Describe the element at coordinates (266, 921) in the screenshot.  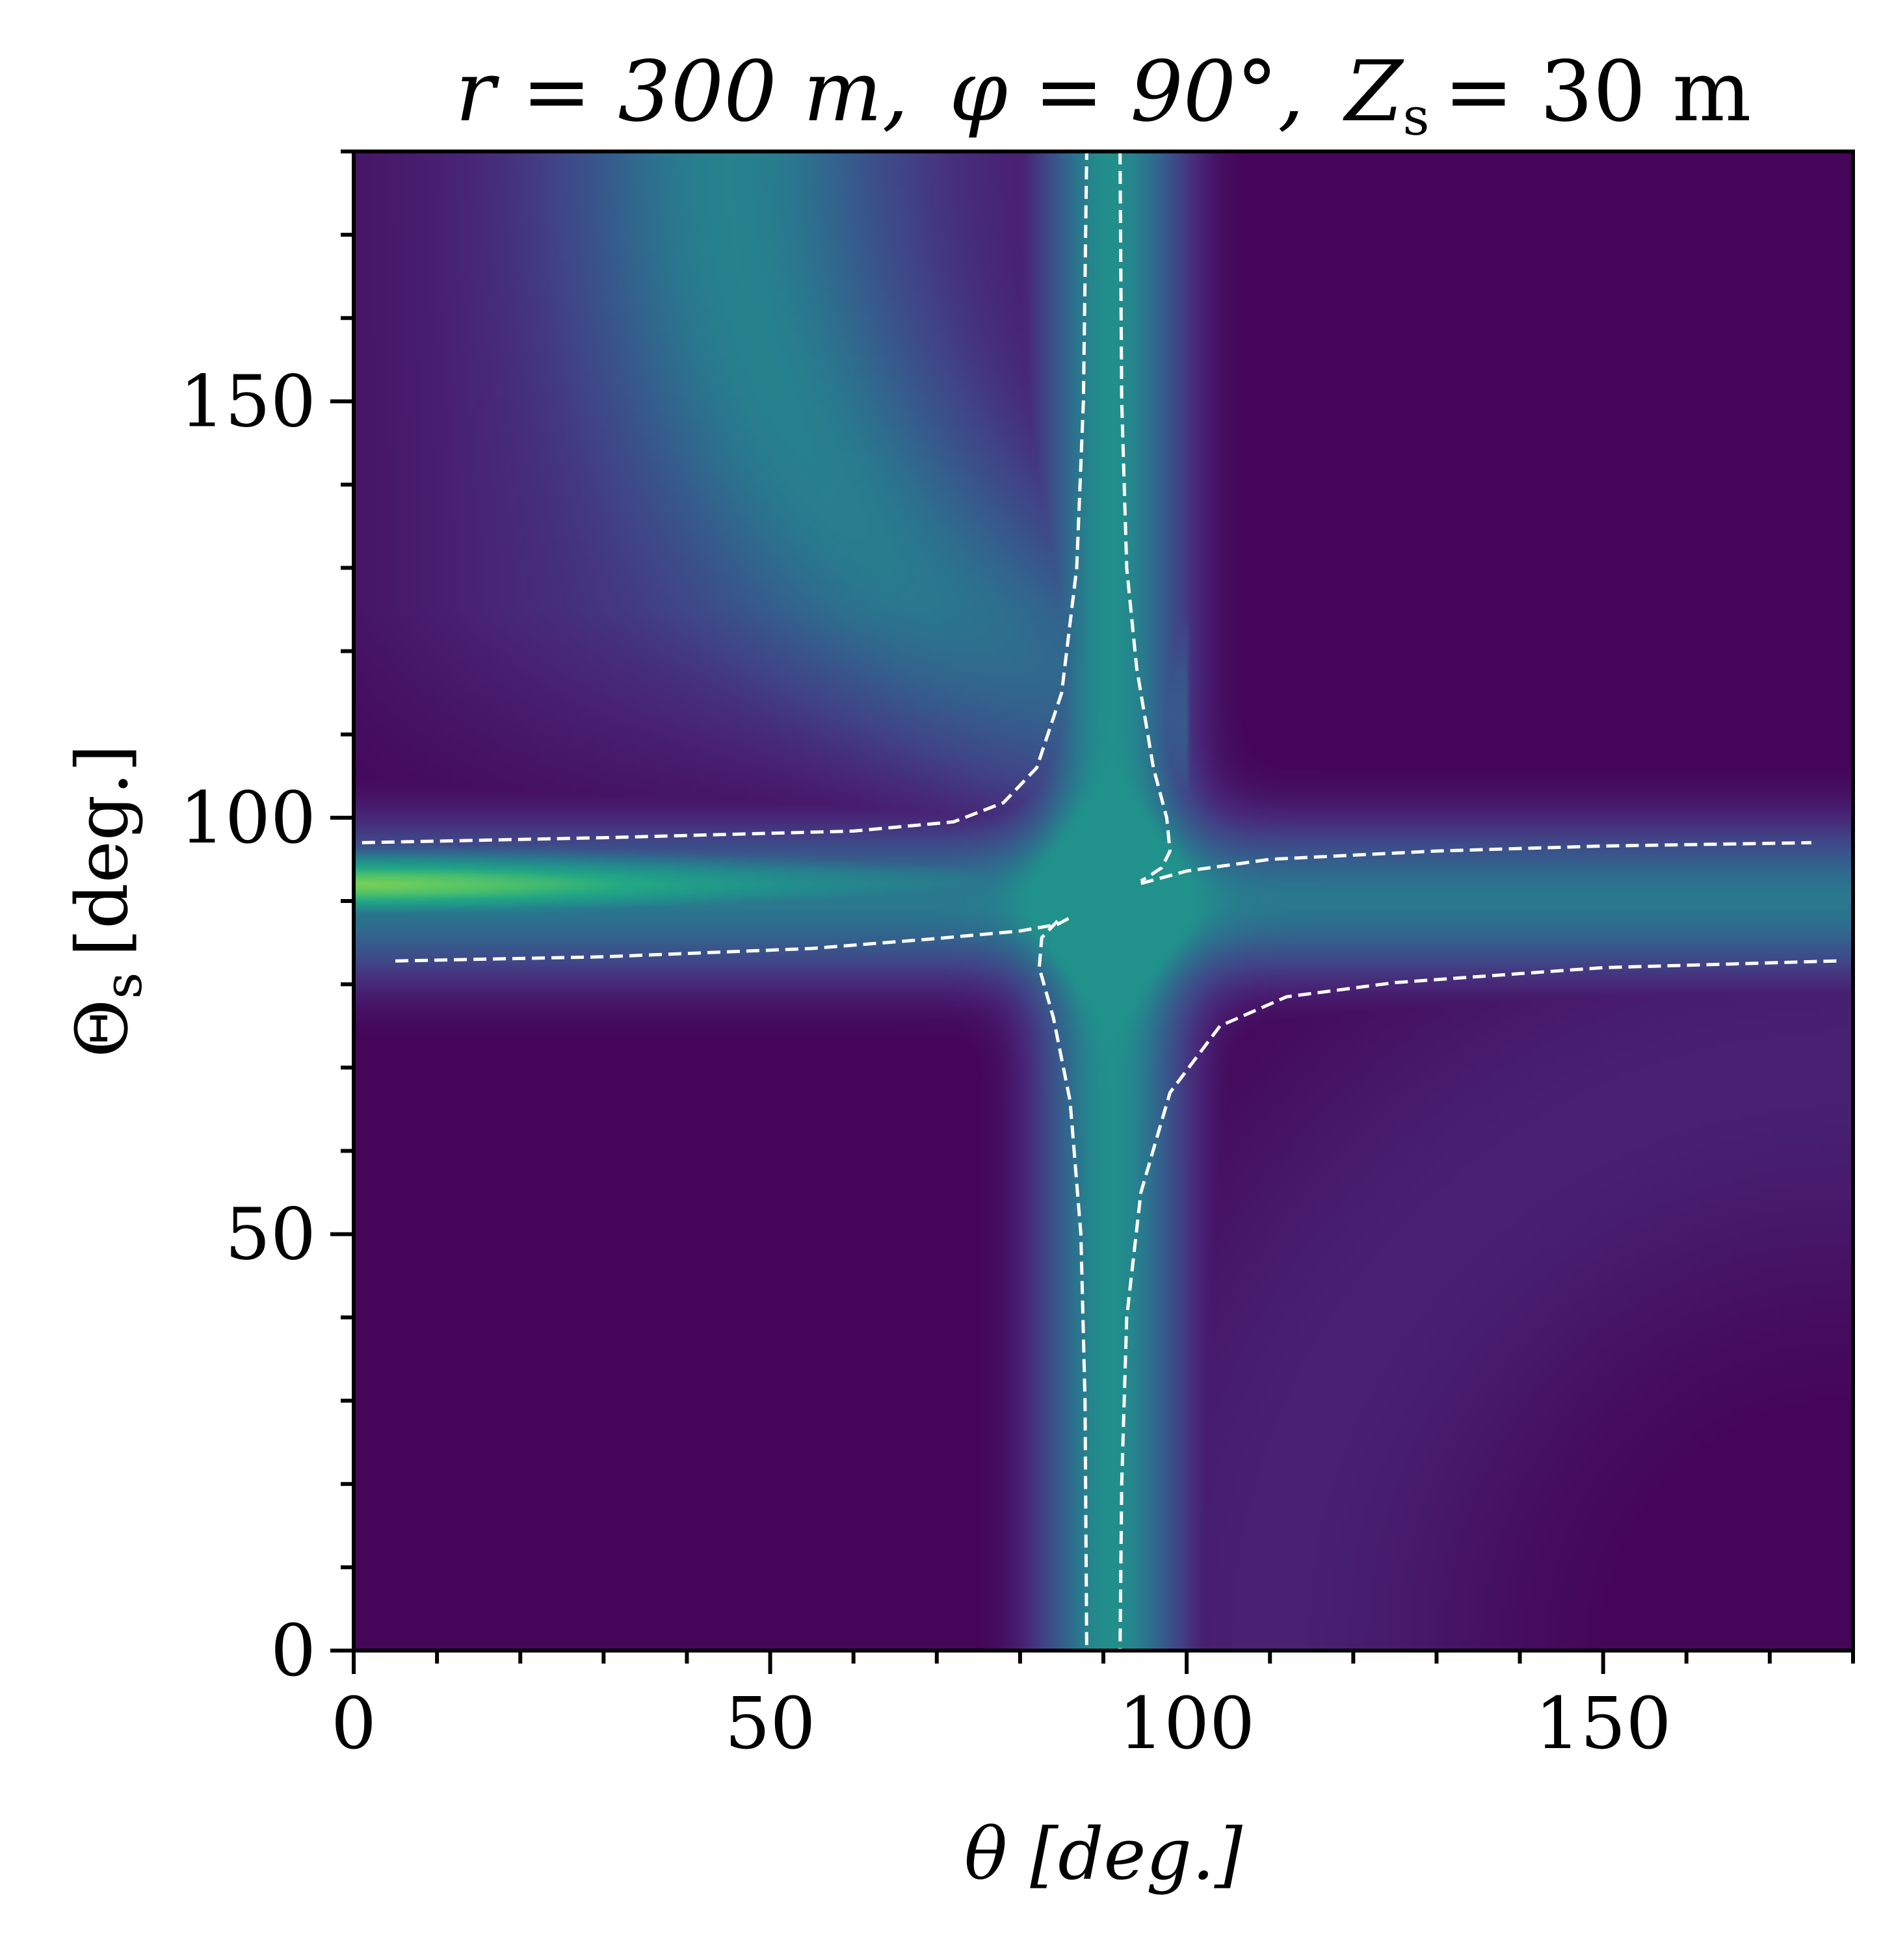
I see `y-axis: 0 50 100 150` at that location.